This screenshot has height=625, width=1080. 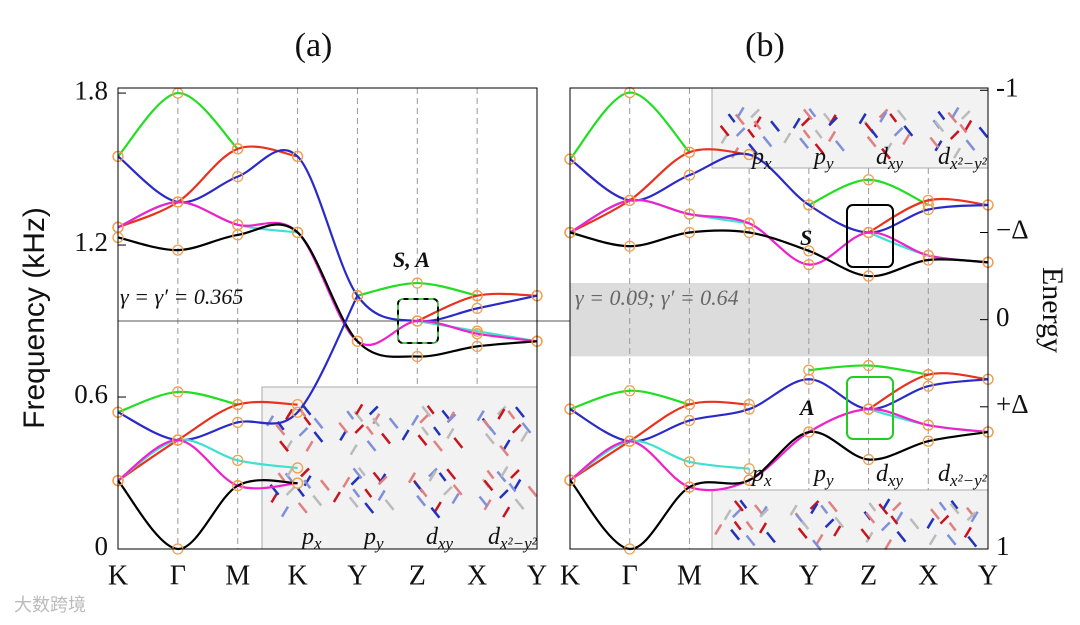 I want to click on inset-label-sub: xy, so click(x=895, y=480).